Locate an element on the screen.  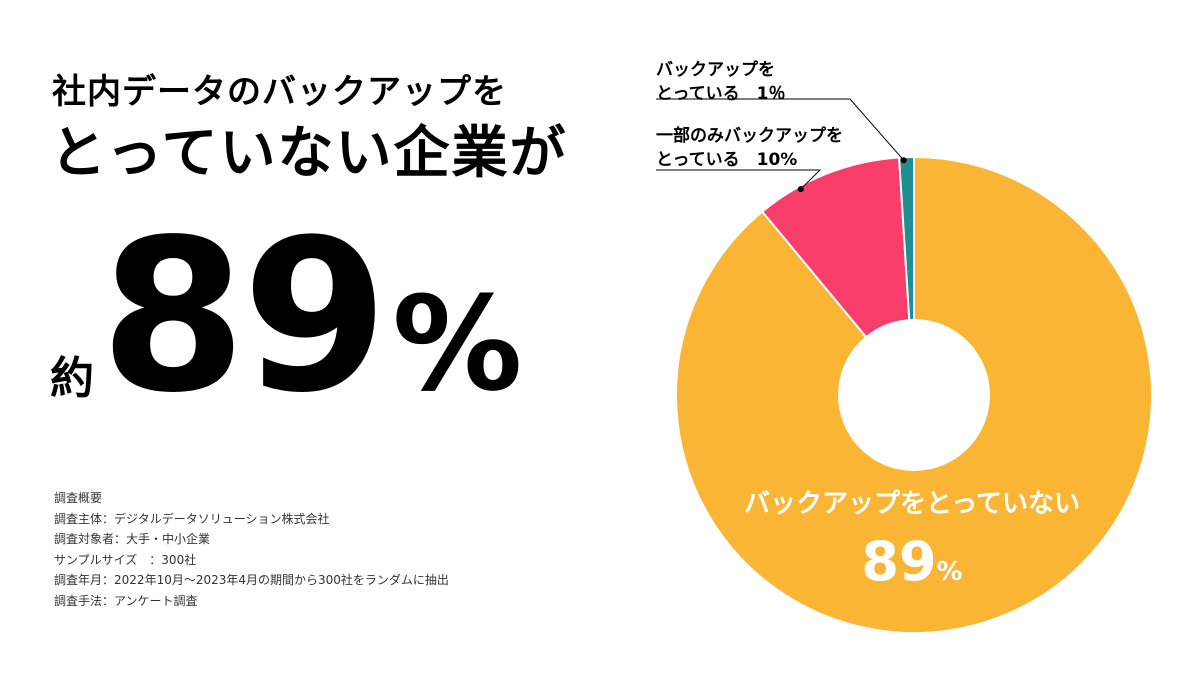
headline-line-2: とっていない企業が is located at coordinates (309, 153).